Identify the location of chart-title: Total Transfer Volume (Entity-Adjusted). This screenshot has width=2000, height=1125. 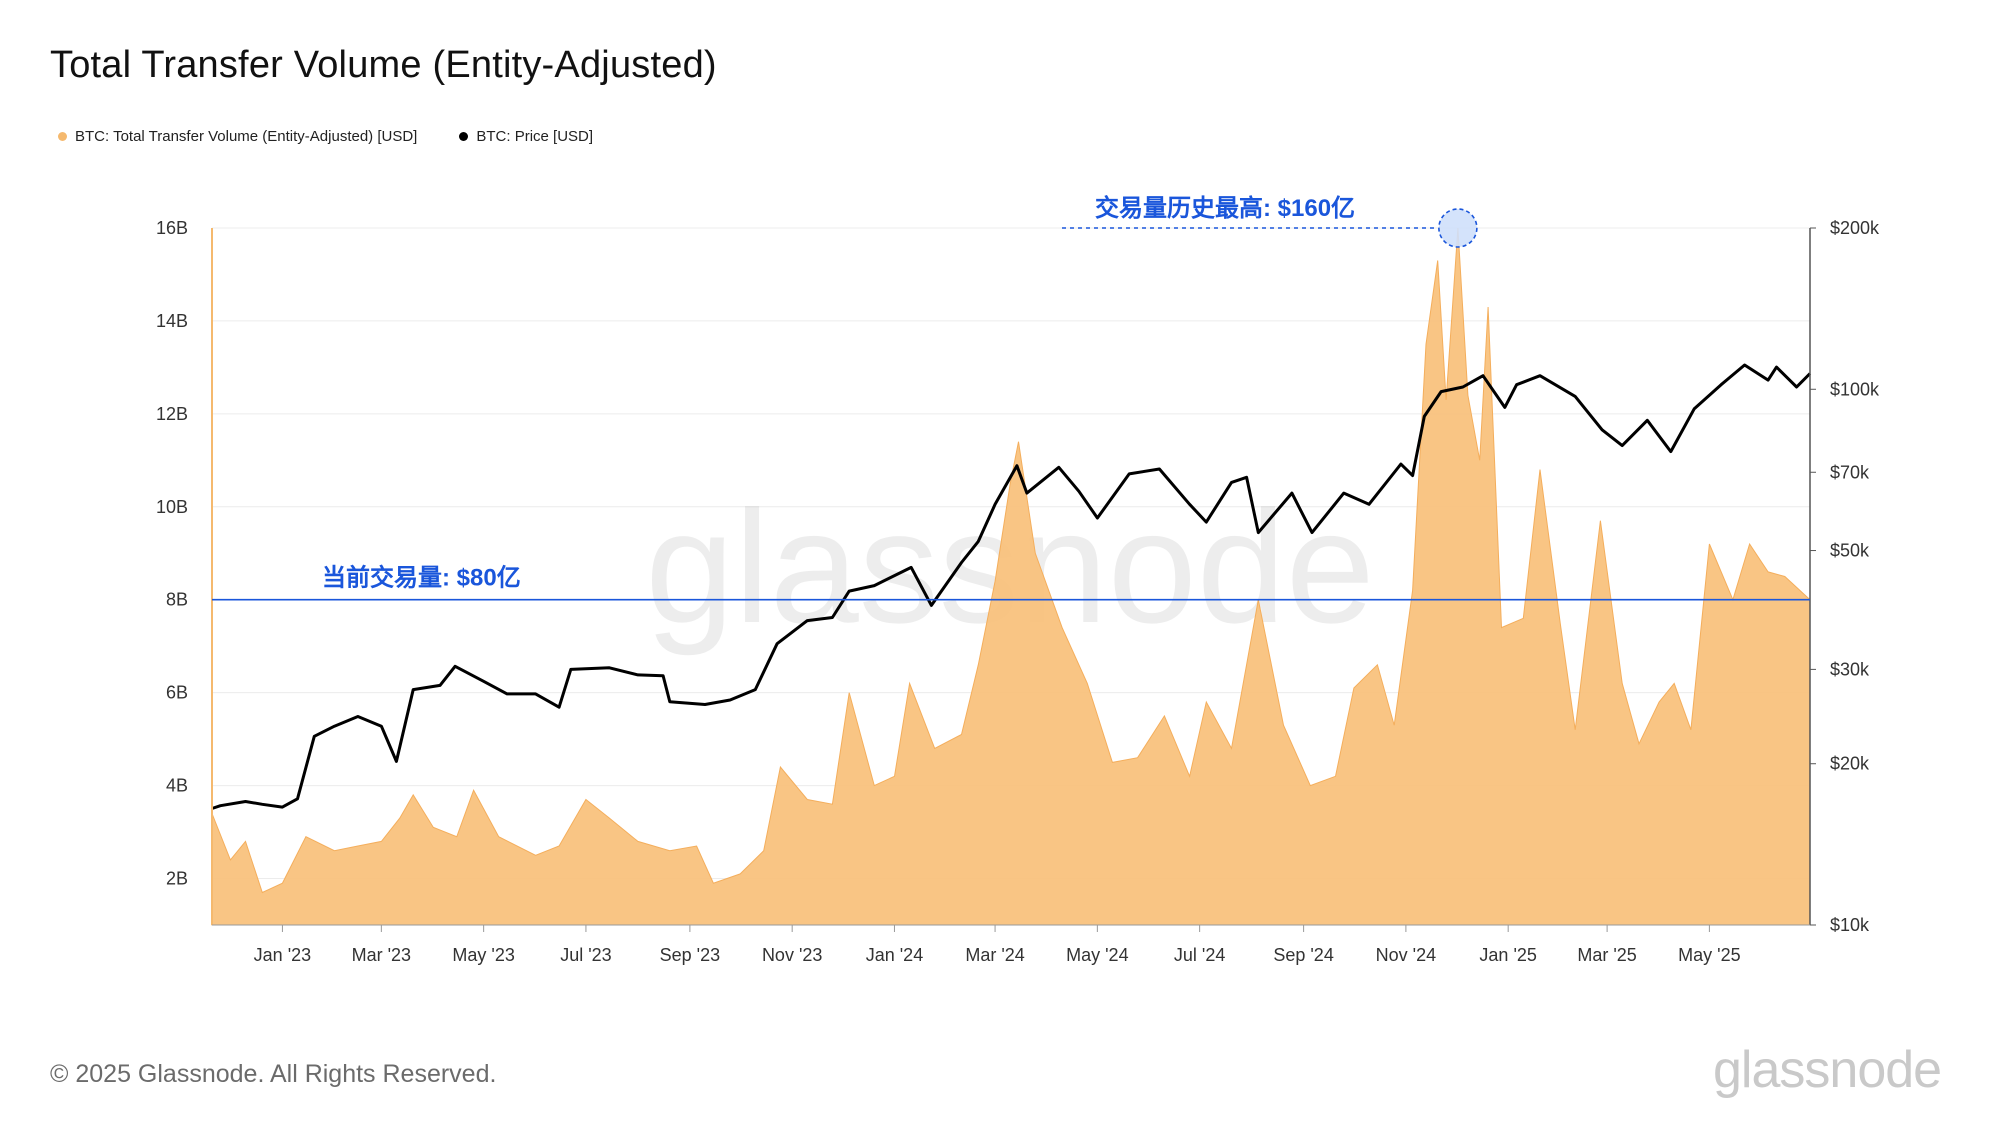
(383, 65).